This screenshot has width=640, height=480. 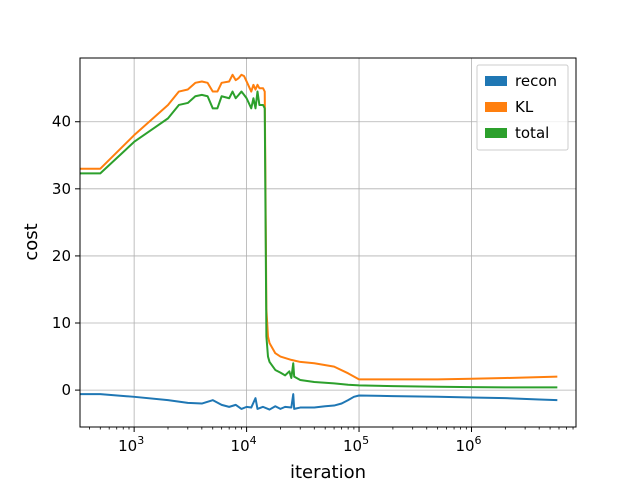 I want to click on legend-swatch-total, so click(x=496, y=133).